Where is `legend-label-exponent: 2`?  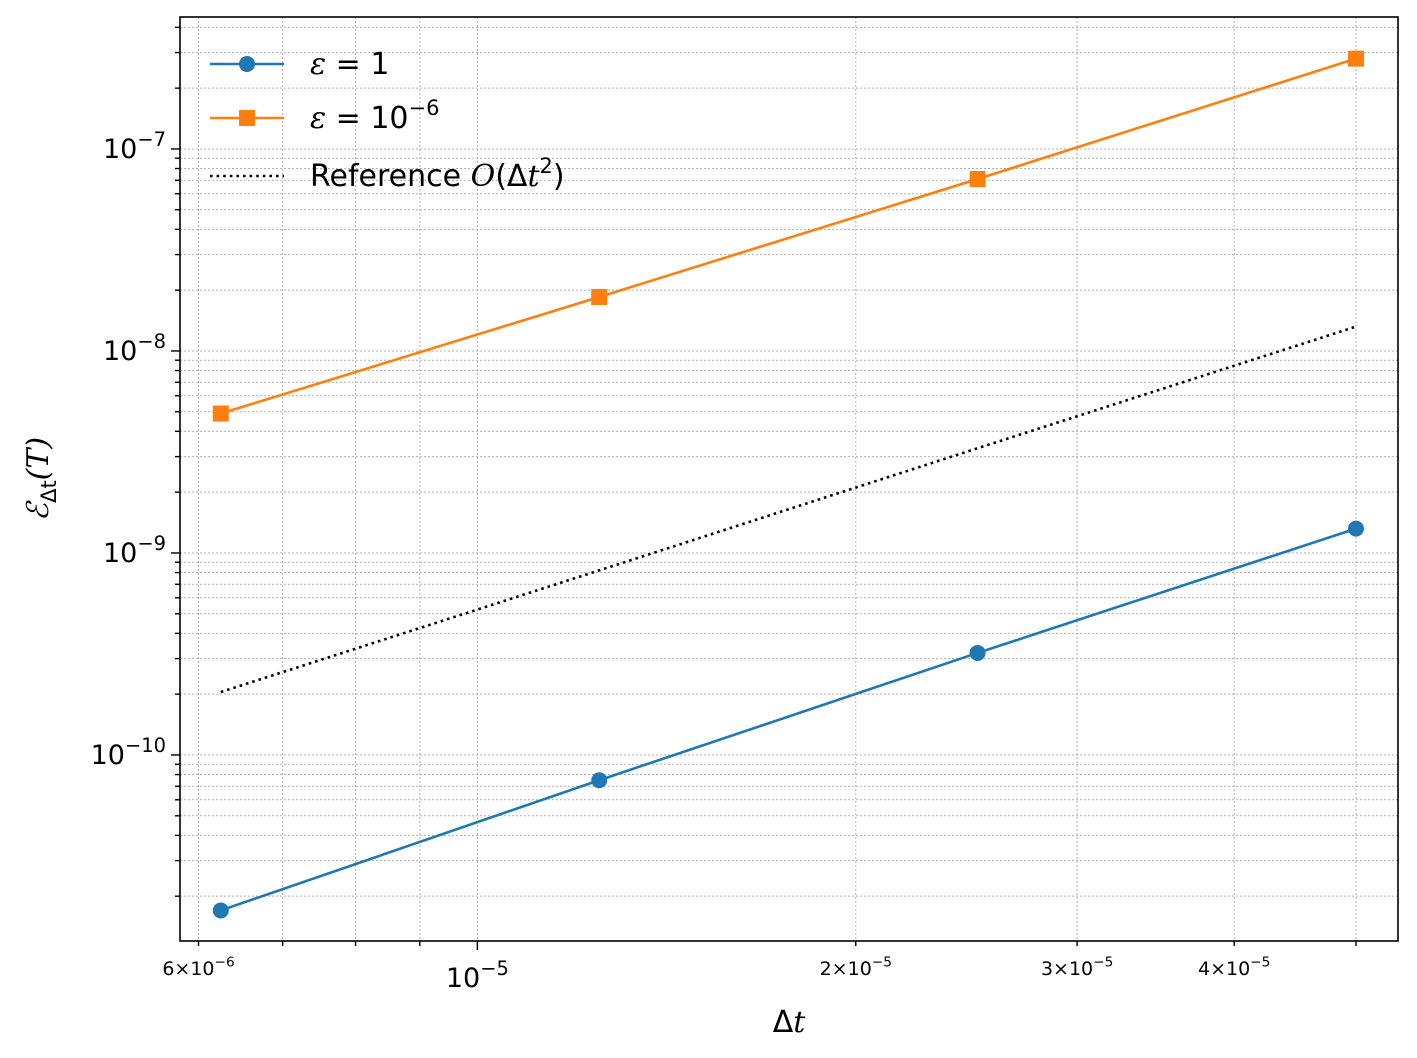
legend-label-exponent: 2 is located at coordinates (546, 166).